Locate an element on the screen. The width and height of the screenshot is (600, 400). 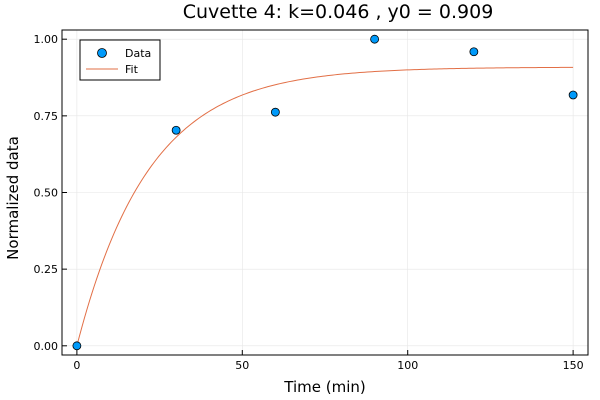
x-tick-label: 0 is located at coordinates (76, 365).